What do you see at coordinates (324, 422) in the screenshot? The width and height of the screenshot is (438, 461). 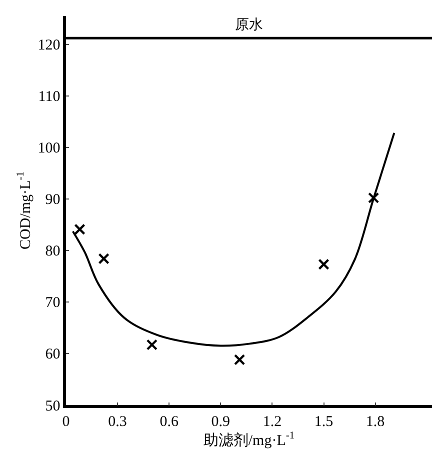 I see `x-tick-label: 1.5` at bounding box center [324, 422].